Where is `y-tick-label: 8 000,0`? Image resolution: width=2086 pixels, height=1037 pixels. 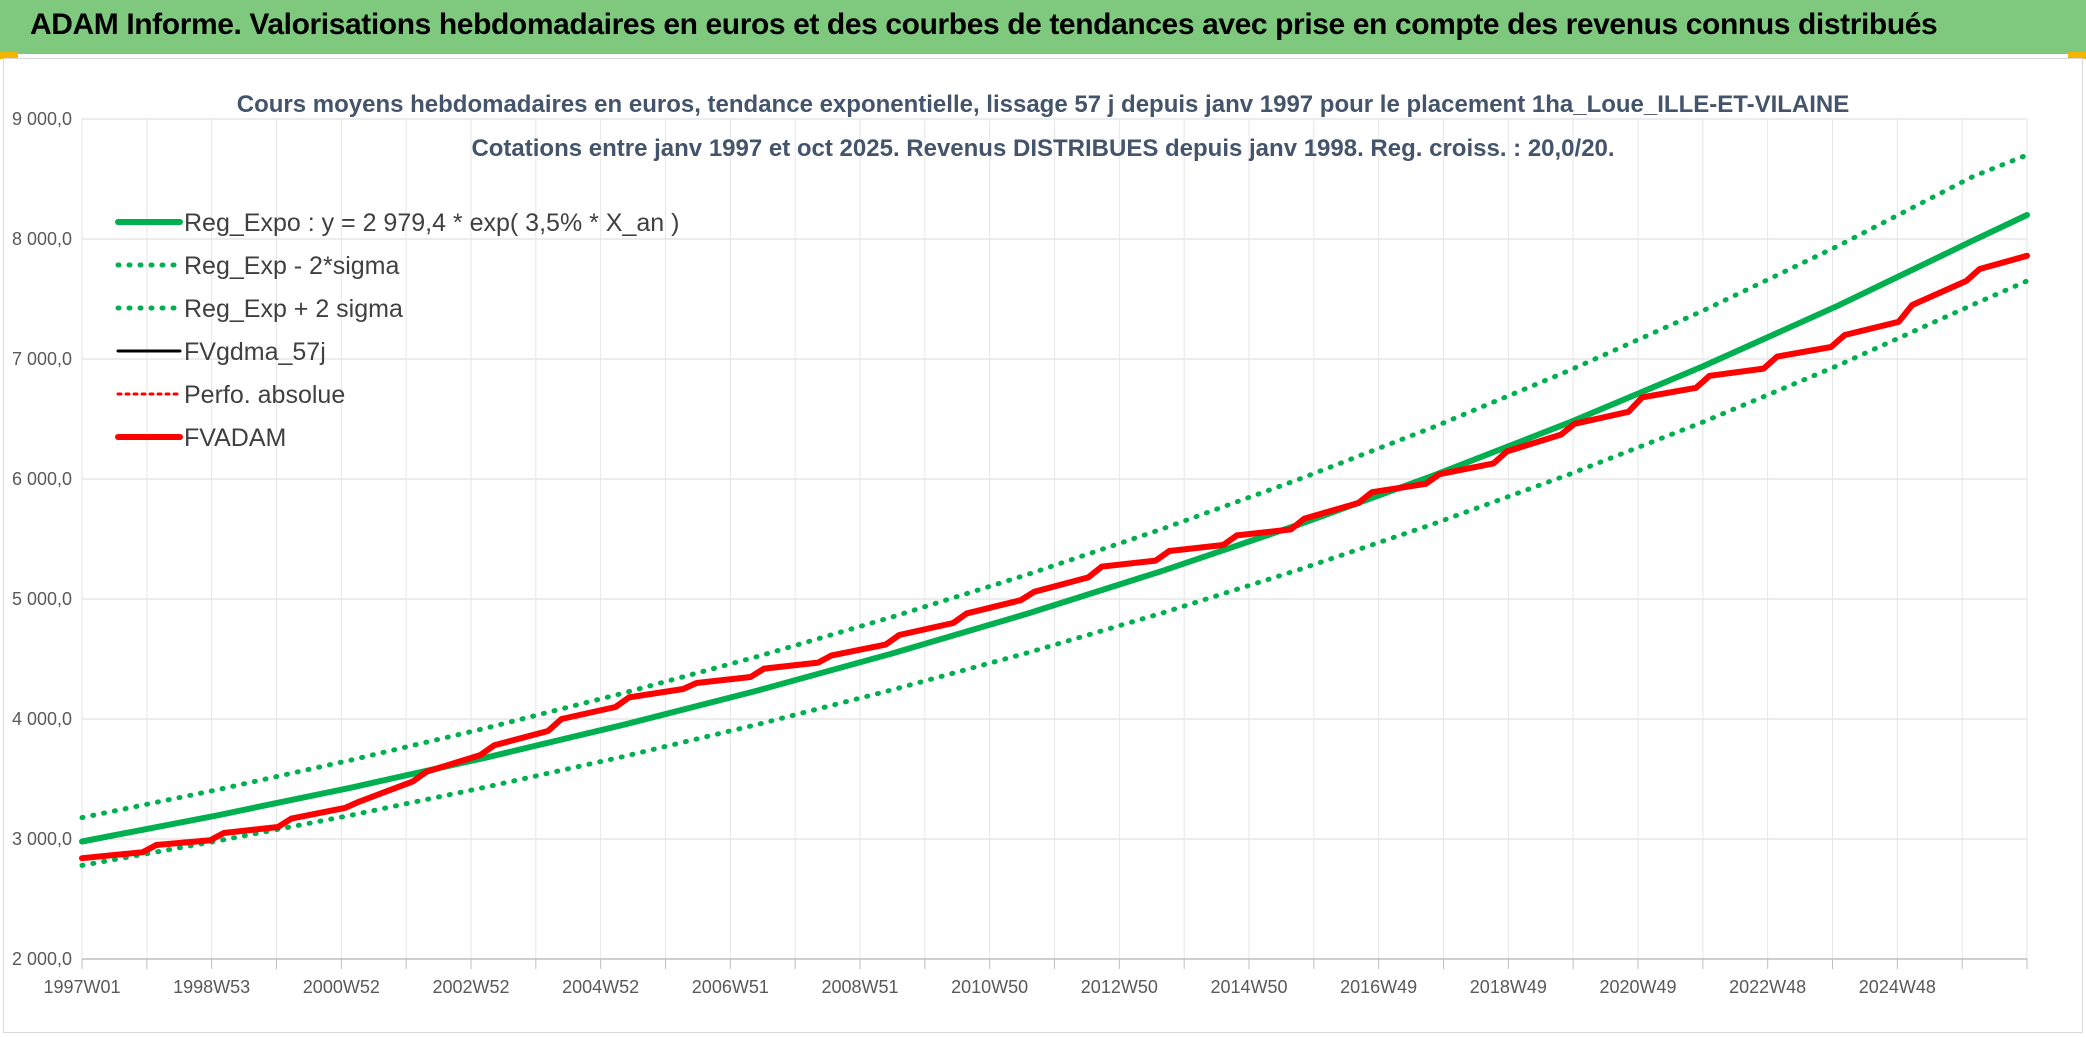
y-tick-label: 8 000,0 is located at coordinates (42, 239).